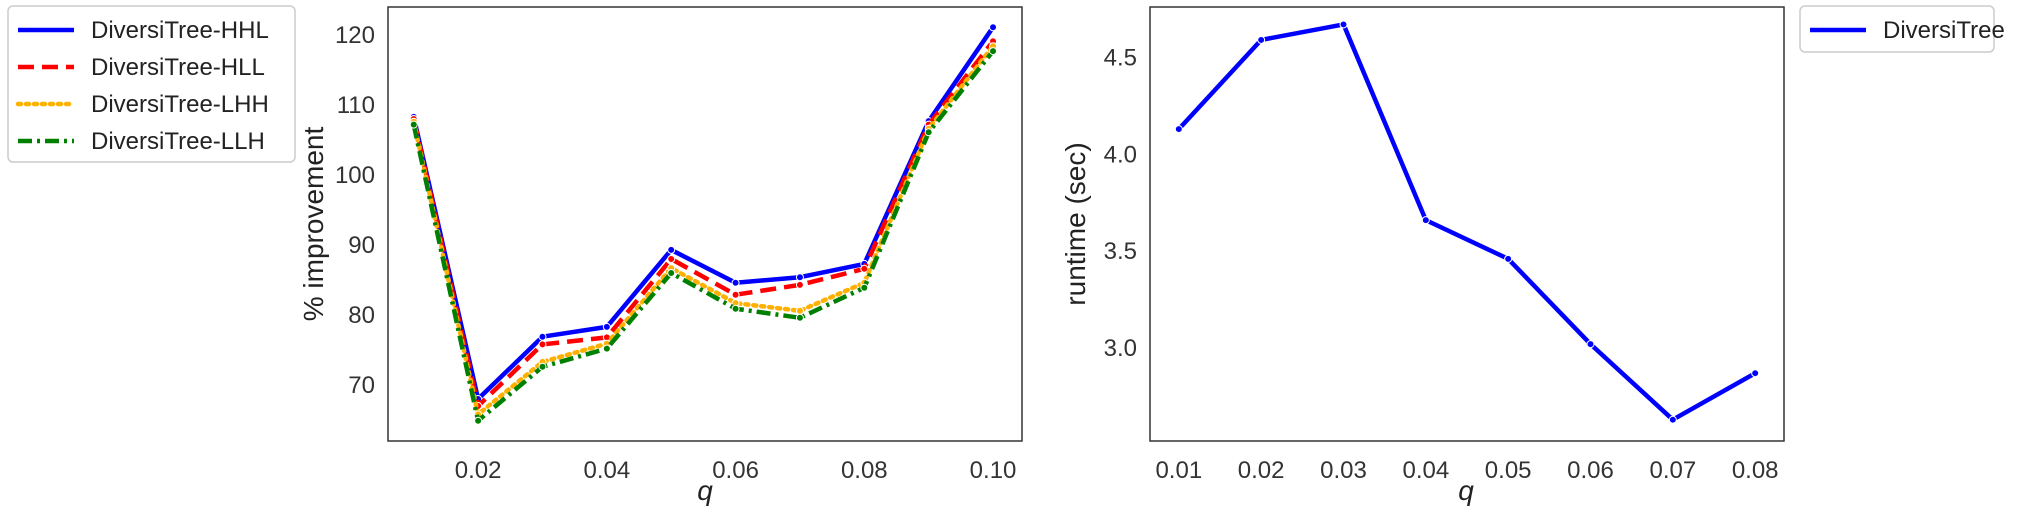 This screenshot has width=2036, height=512. Describe the element at coordinates (1120, 154) in the screenshot. I see `runtime-y-tick-label: 4.0` at that location.